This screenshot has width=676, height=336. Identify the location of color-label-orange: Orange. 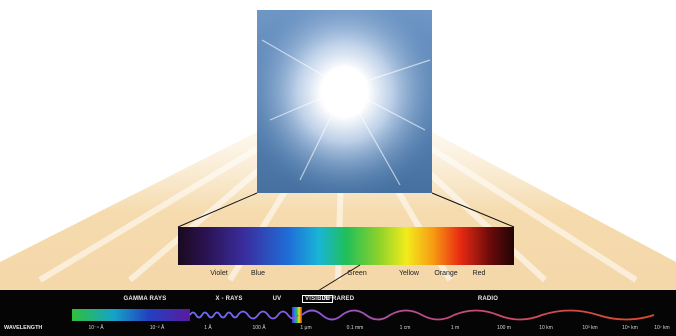
(446, 273).